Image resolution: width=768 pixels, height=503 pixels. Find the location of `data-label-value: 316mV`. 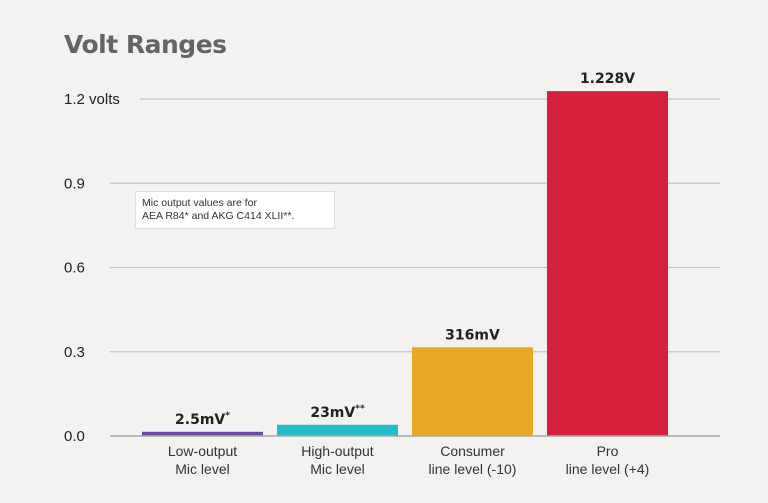

data-label-value: 316mV is located at coordinates (472, 335).